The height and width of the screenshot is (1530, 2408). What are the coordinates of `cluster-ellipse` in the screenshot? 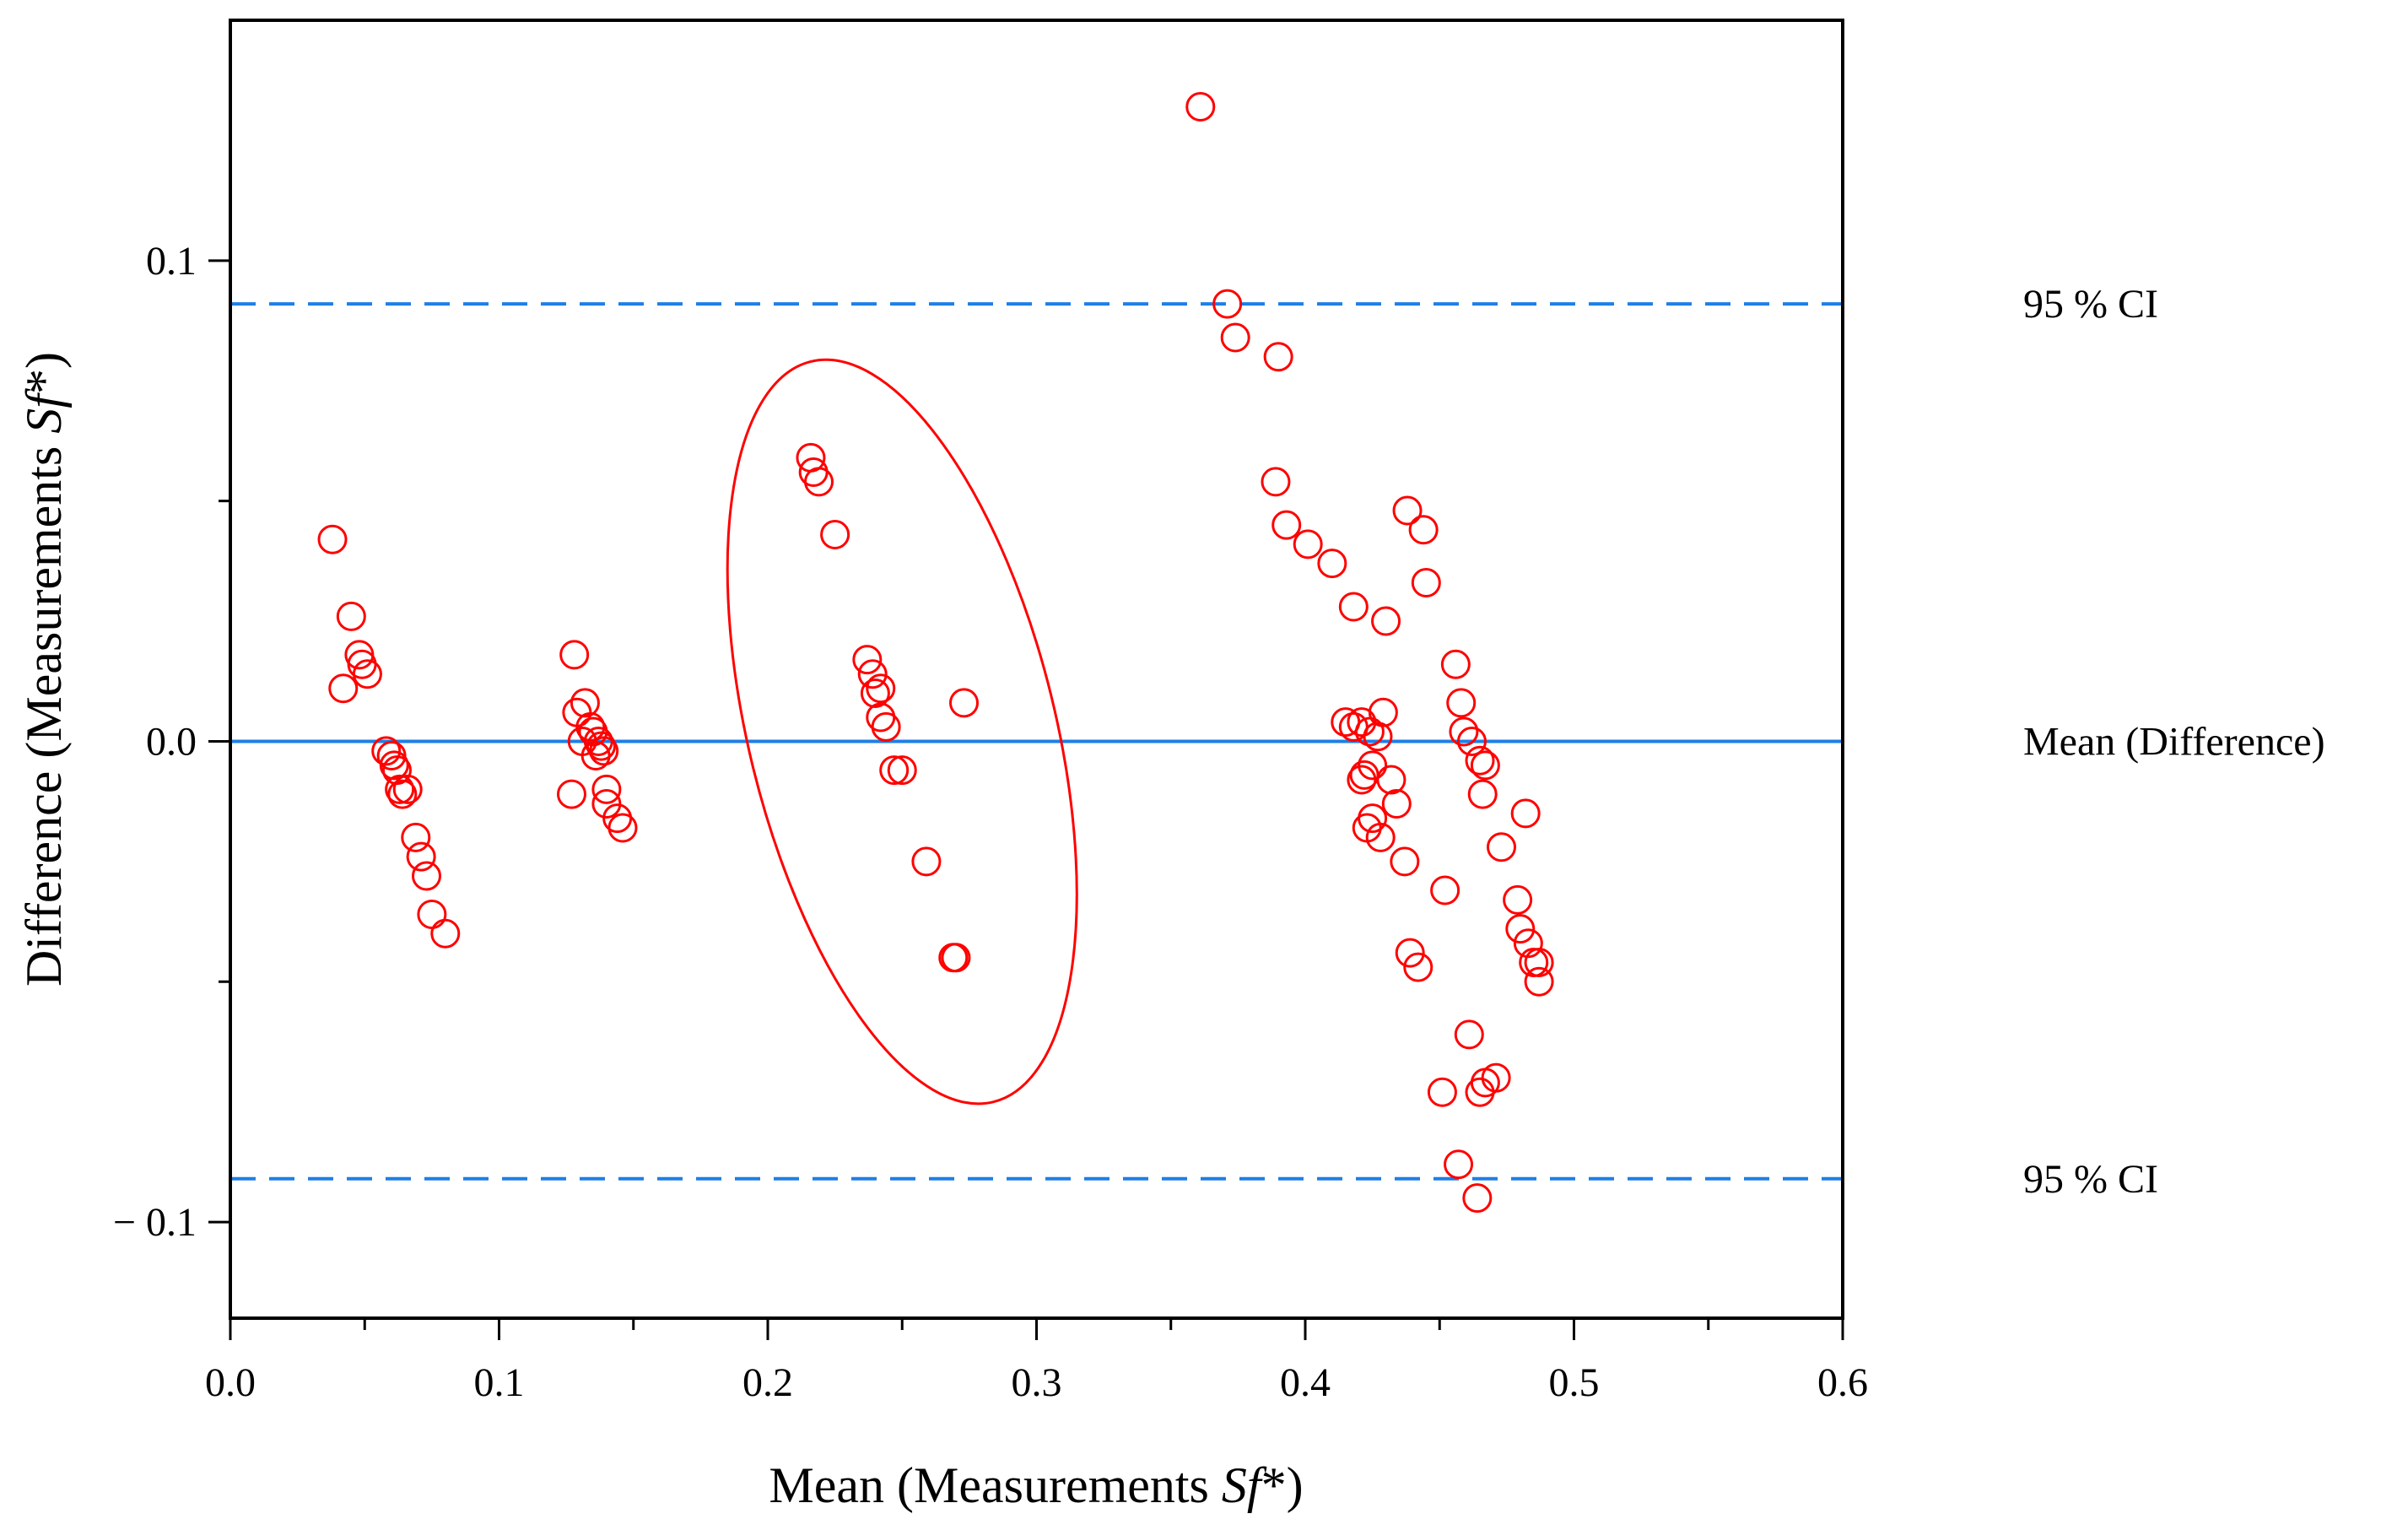 It's located at (902, 732).